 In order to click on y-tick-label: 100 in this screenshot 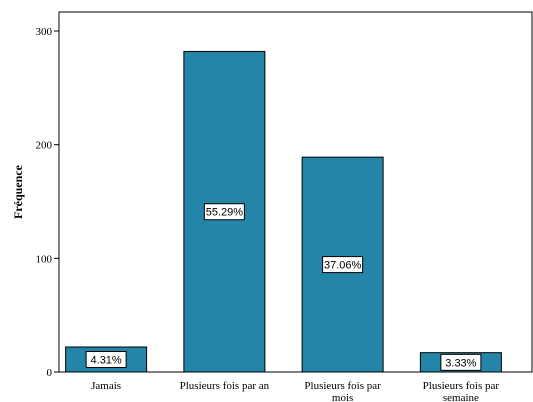, I will do `click(44, 259)`.